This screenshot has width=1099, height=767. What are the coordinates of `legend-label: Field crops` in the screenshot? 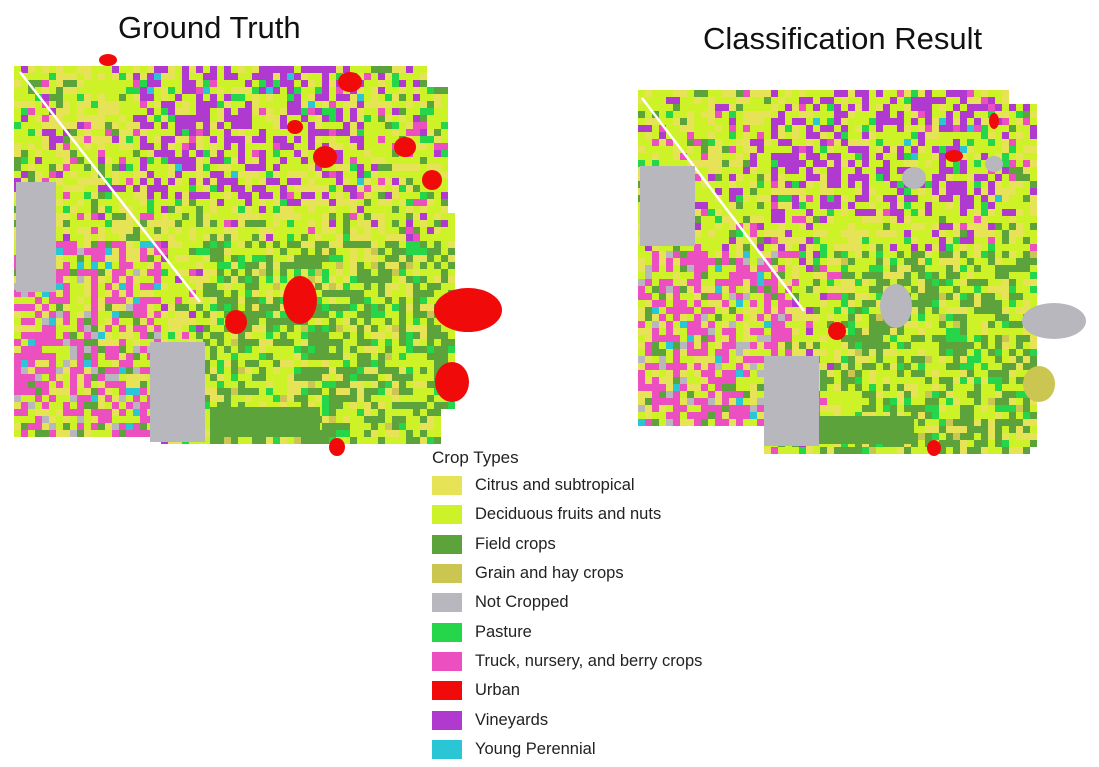 It's located at (515, 543).